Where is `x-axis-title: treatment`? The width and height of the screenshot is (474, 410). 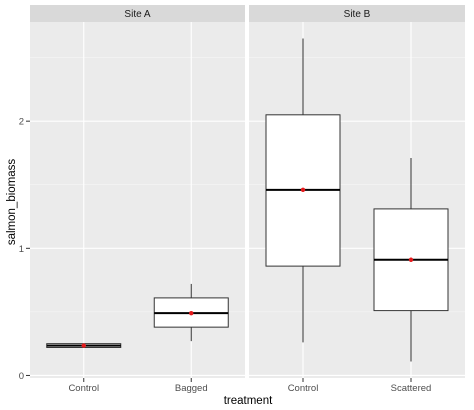 x-axis-title: treatment is located at coordinates (248, 401).